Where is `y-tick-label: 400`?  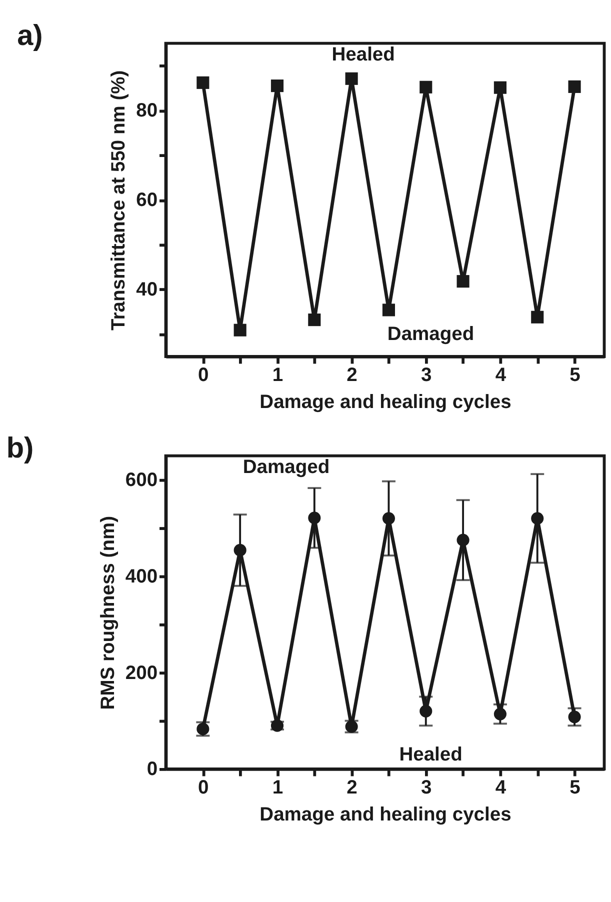
y-tick-label: 400 is located at coordinates (141, 577).